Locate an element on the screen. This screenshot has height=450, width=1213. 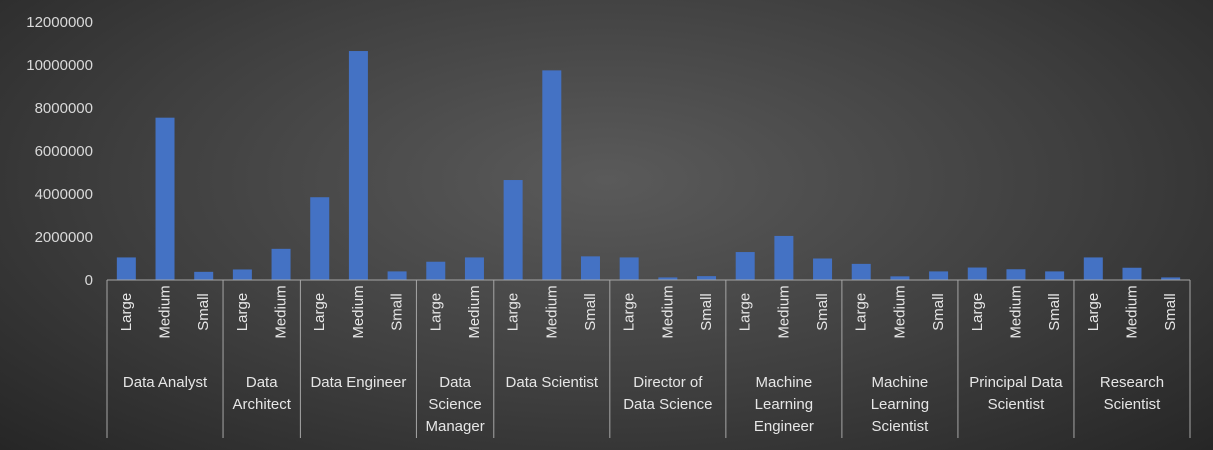
x-group-label: Research Scientist is located at coordinates (1132, 393).